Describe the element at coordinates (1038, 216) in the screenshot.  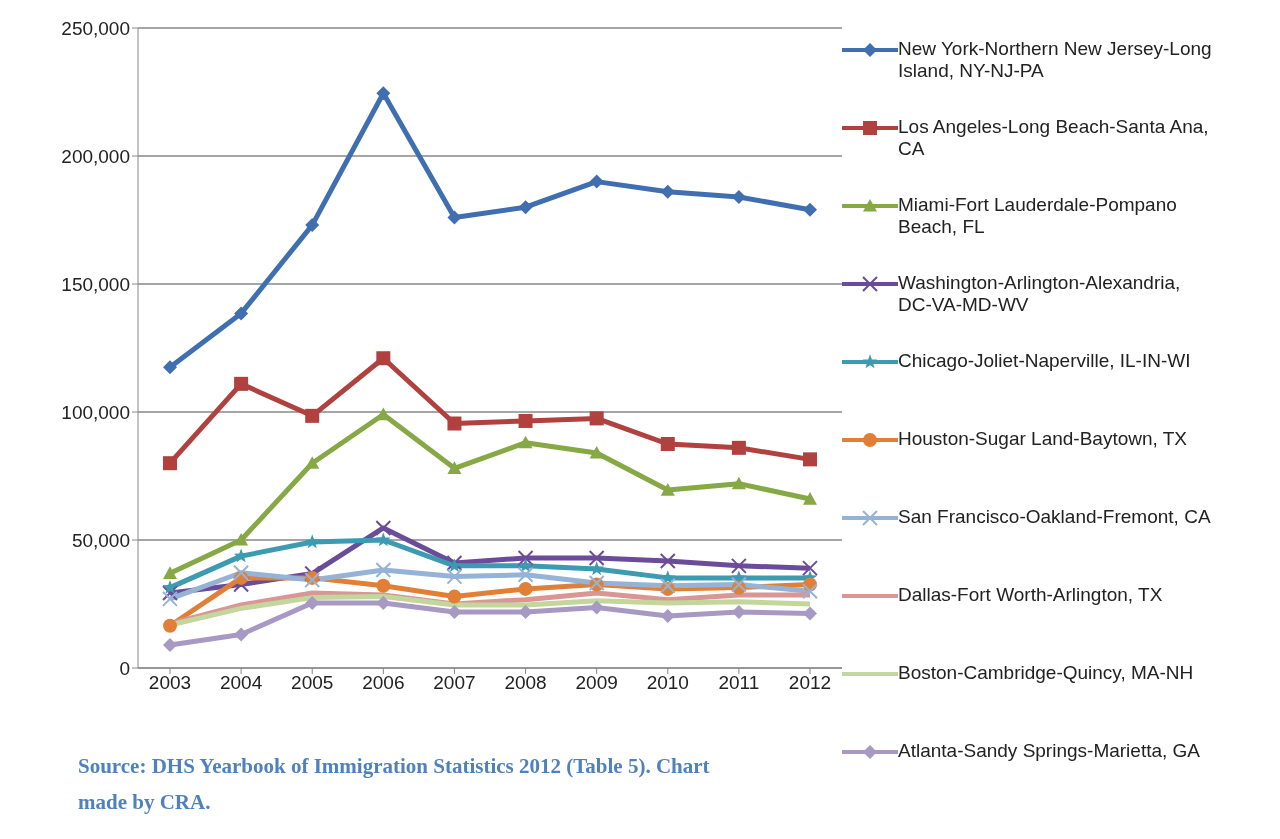
I see `legend-label: Miami-Fort Lauderdale-Pompano Beach, FL` at that location.